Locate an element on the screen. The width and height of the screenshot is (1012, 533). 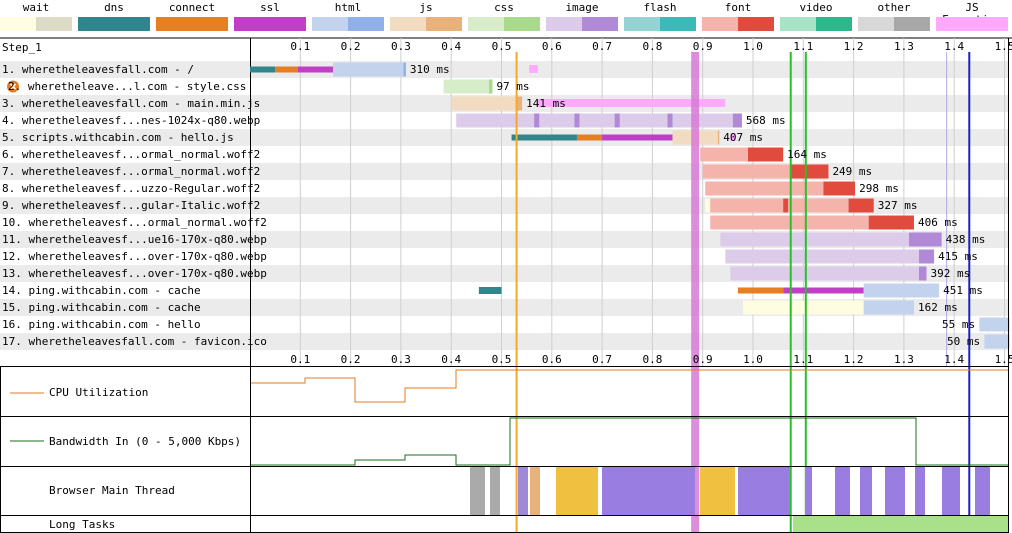
request-label: 12. wheretheleavesf...over-170x-q80.webp is located at coordinates (134, 256).